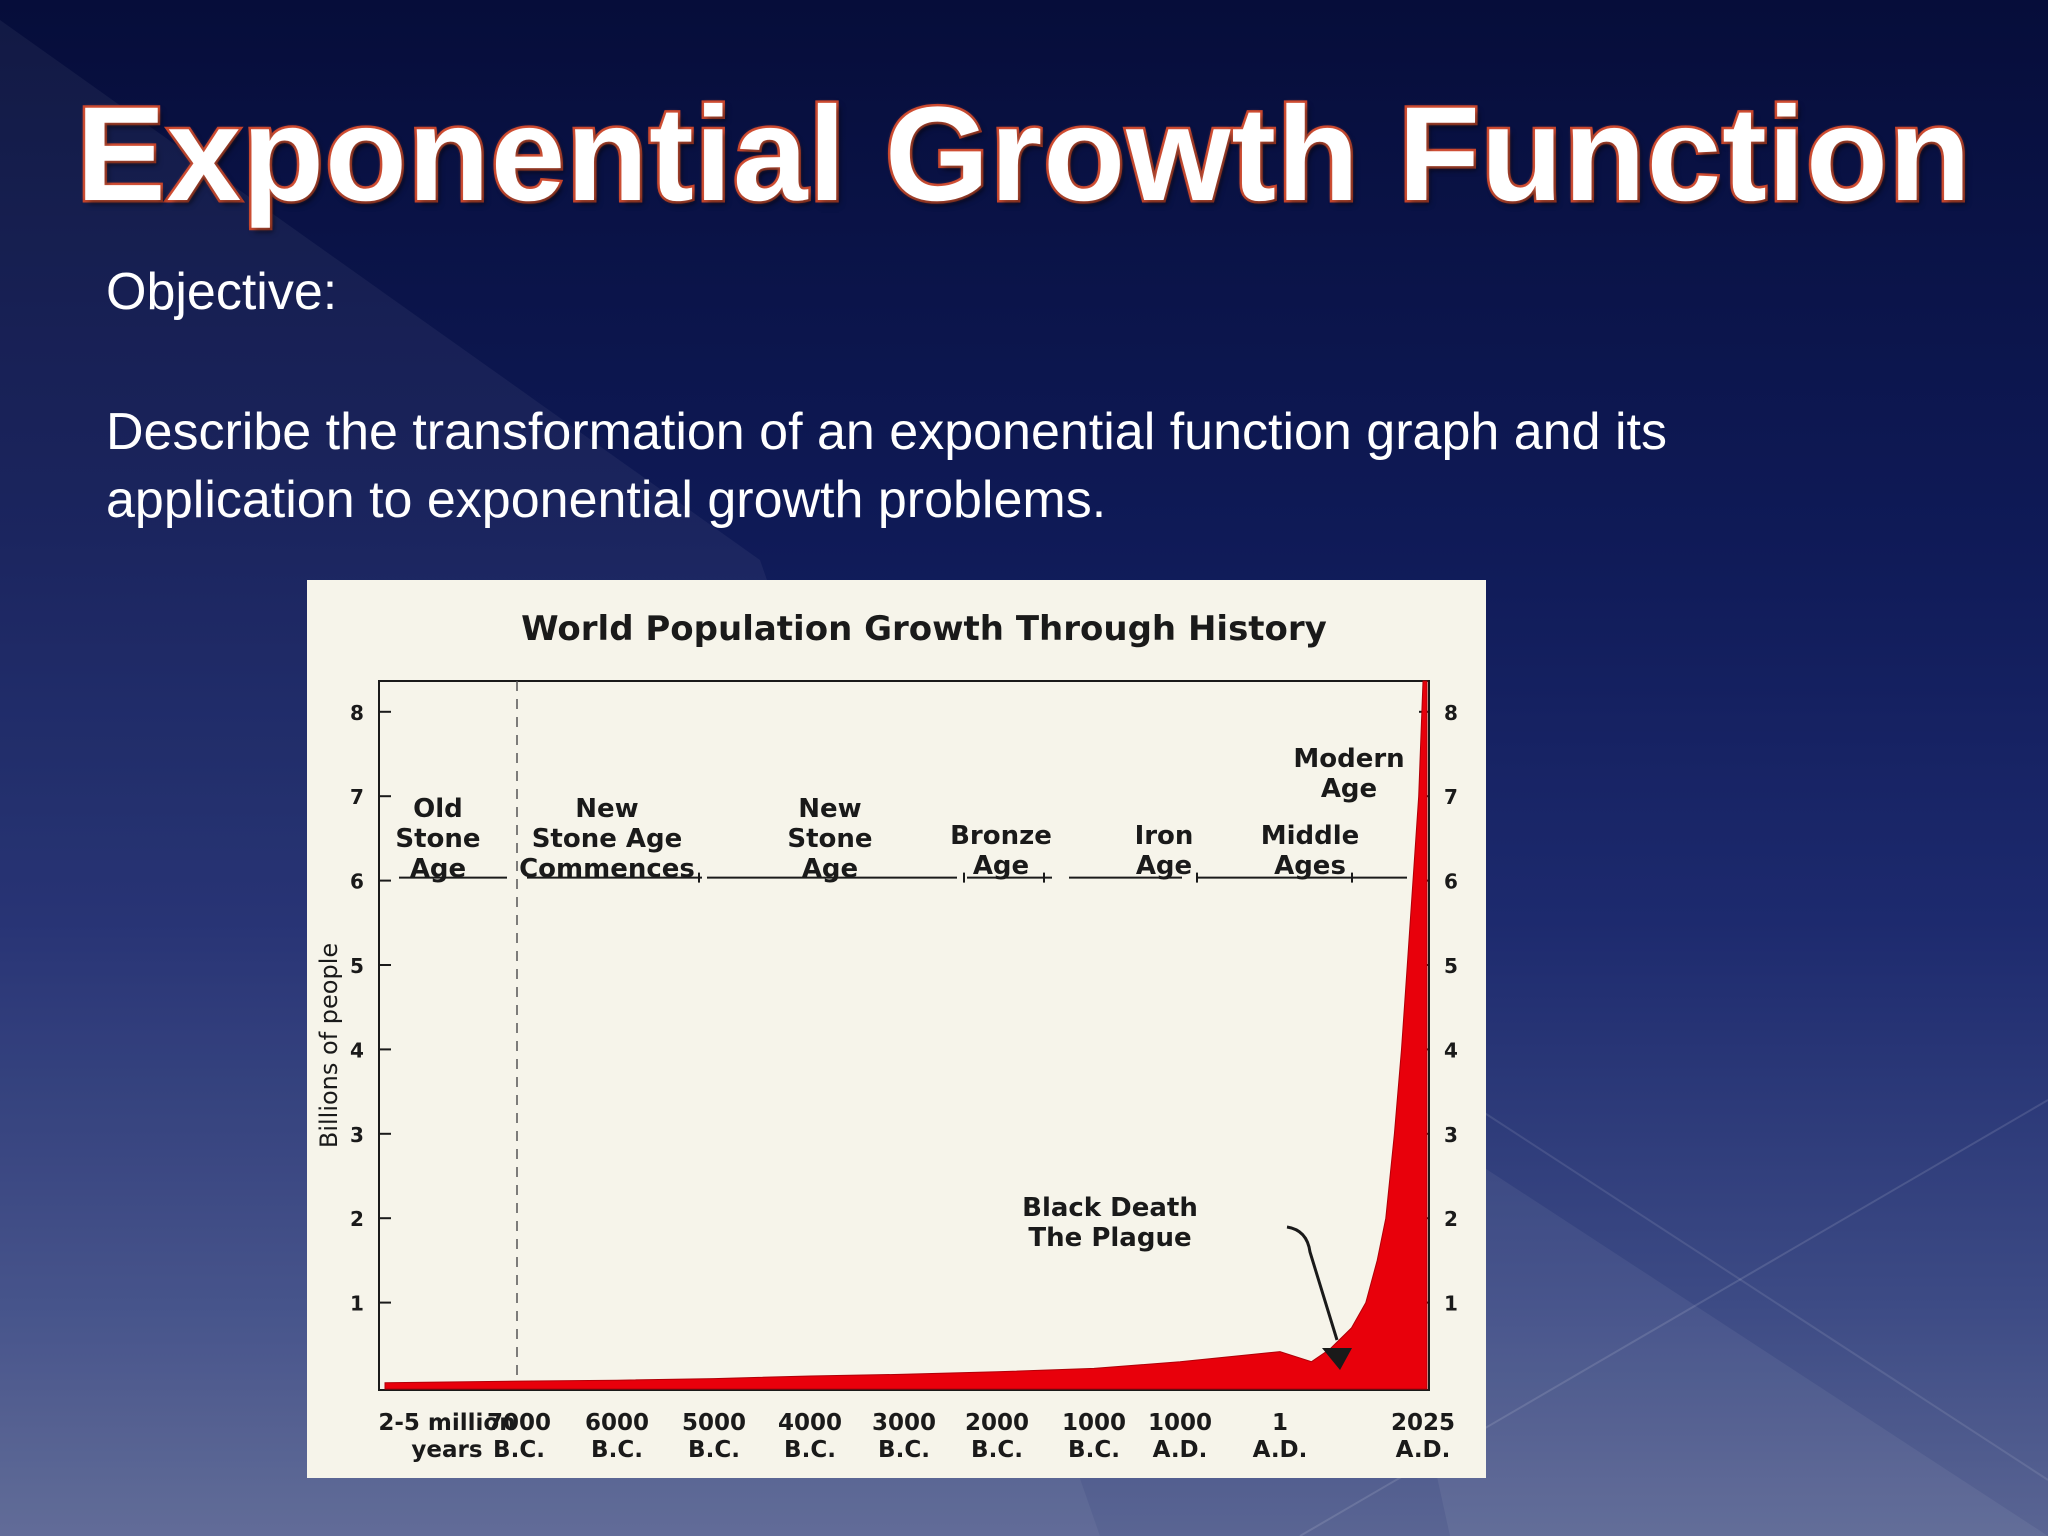 Image resolution: width=2048 pixels, height=1536 pixels. I want to click on objective-label: Objective:, so click(222, 292).